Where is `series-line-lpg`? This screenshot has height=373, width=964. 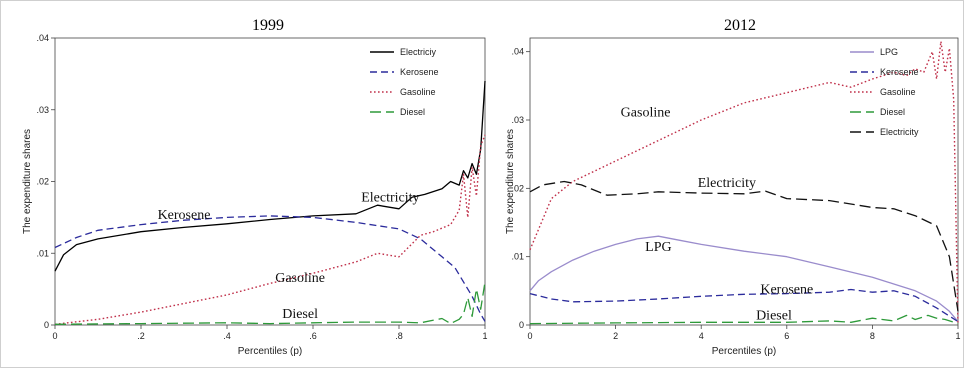 series-line-lpg is located at coordinates (744, 279).